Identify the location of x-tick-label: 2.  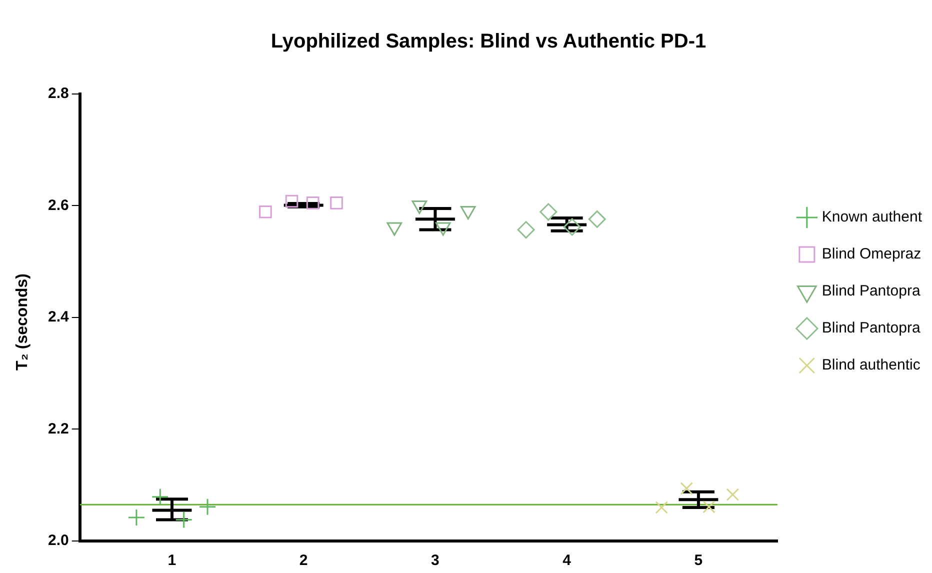
(303, 561).